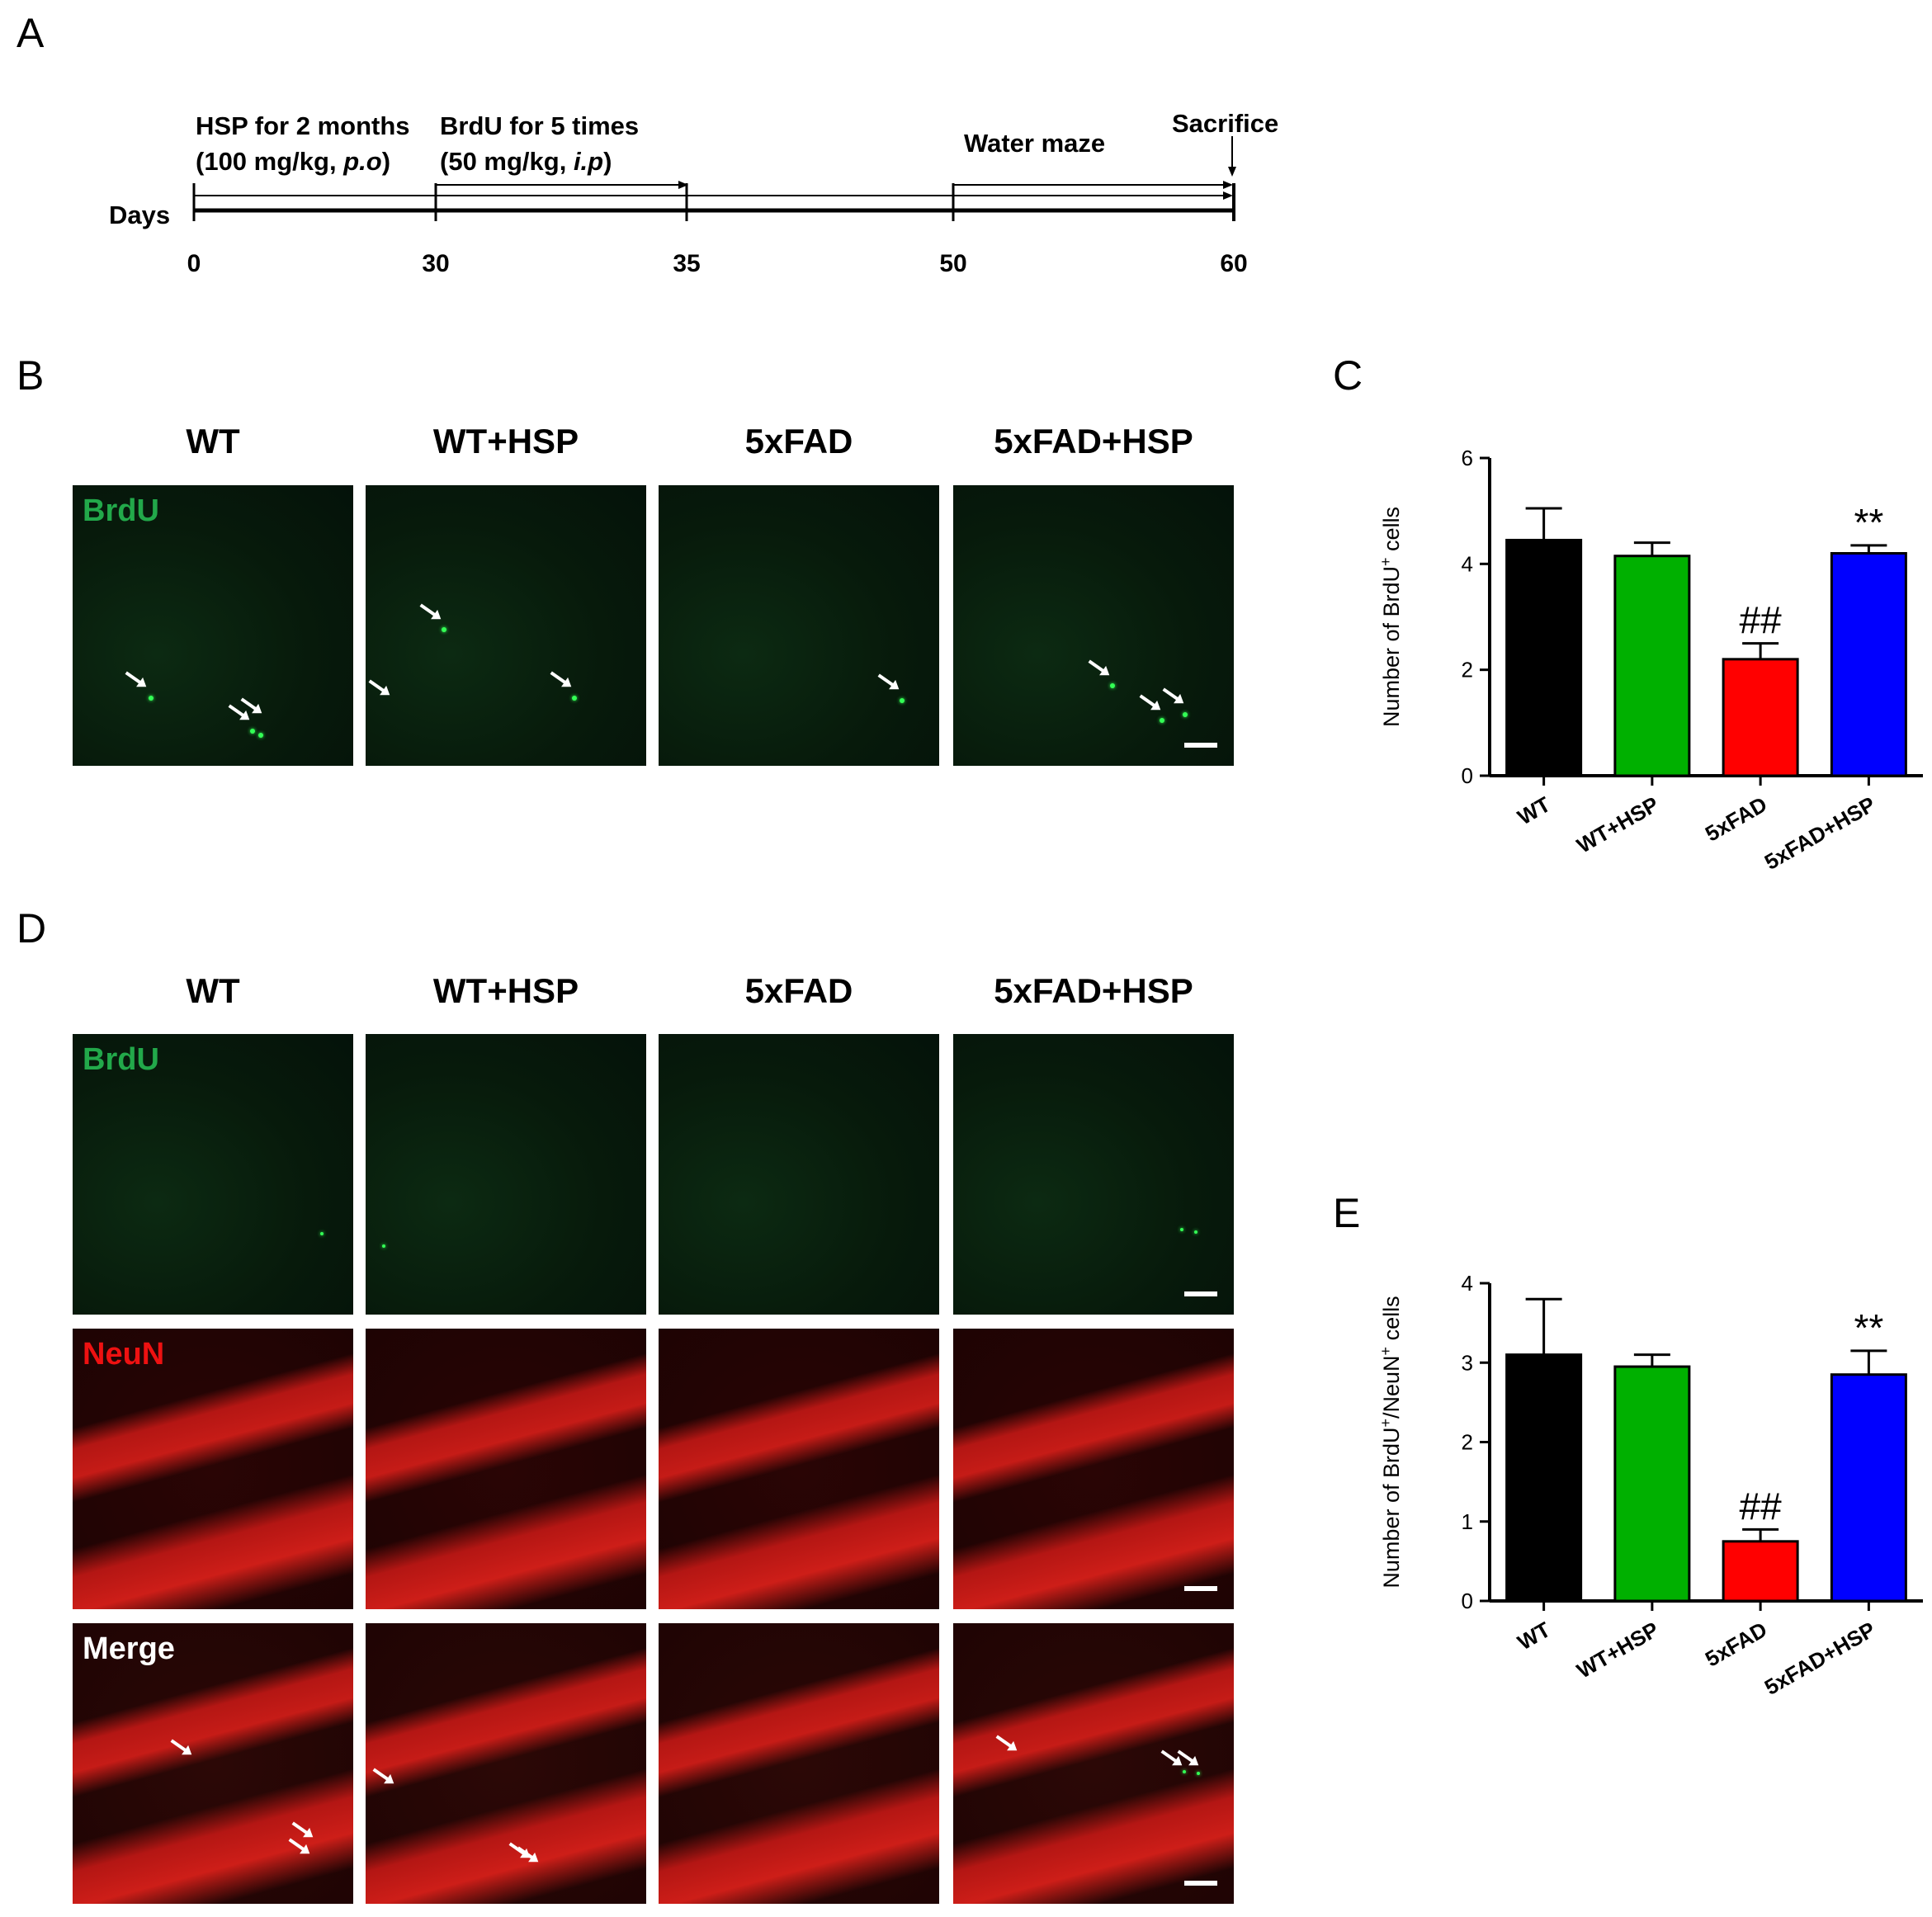  I want to click on e-y-tick-label: 3, so click(1467, 1363).